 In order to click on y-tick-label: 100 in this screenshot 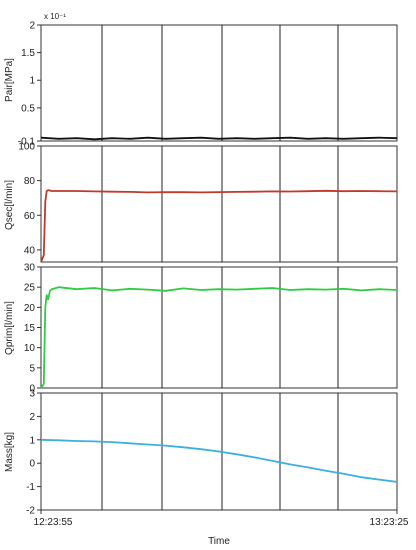, I will do `click(26, 147)`.